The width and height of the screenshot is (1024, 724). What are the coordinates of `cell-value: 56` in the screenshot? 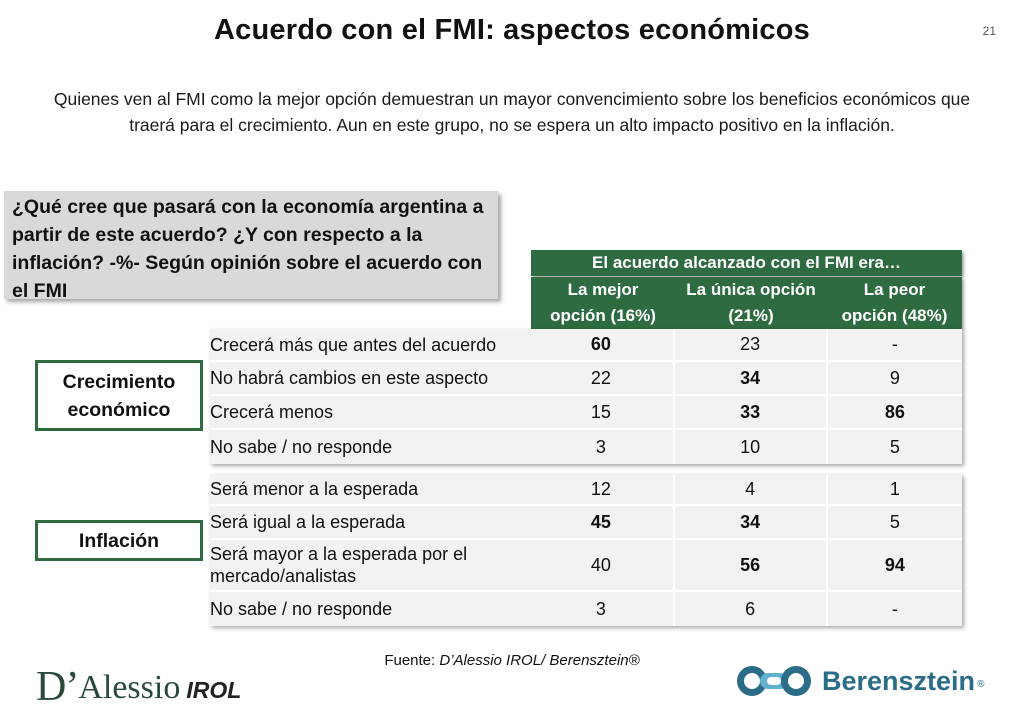 It's located at (751, 565).